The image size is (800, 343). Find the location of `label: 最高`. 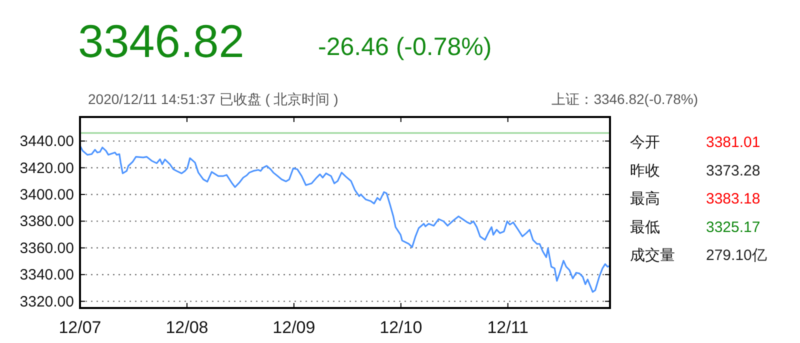

label: 最高 is located at coordinates (645, 199).